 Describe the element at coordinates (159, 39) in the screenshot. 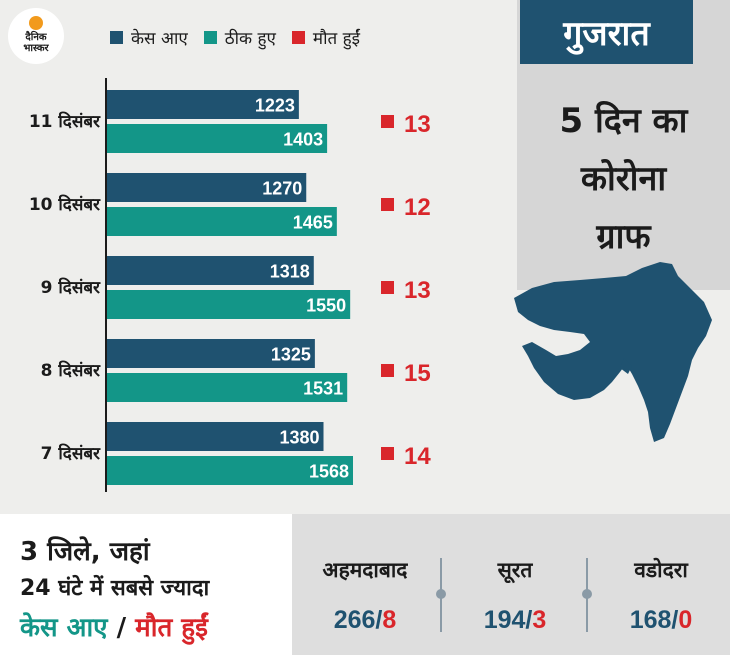

I see `legend-label-cases: केस आए` at that location.